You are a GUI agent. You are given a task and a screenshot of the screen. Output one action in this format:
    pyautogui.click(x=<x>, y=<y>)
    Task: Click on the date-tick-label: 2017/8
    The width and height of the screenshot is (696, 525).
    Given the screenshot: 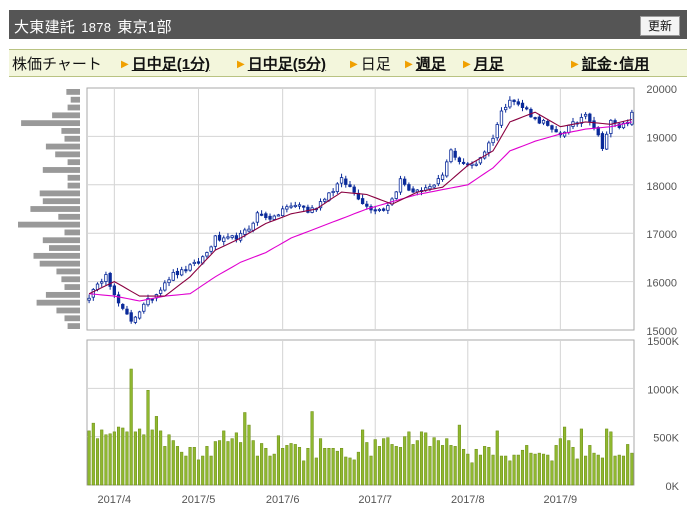 What is the action you would take?
    pyautogui.click(x=468, y=500)
    